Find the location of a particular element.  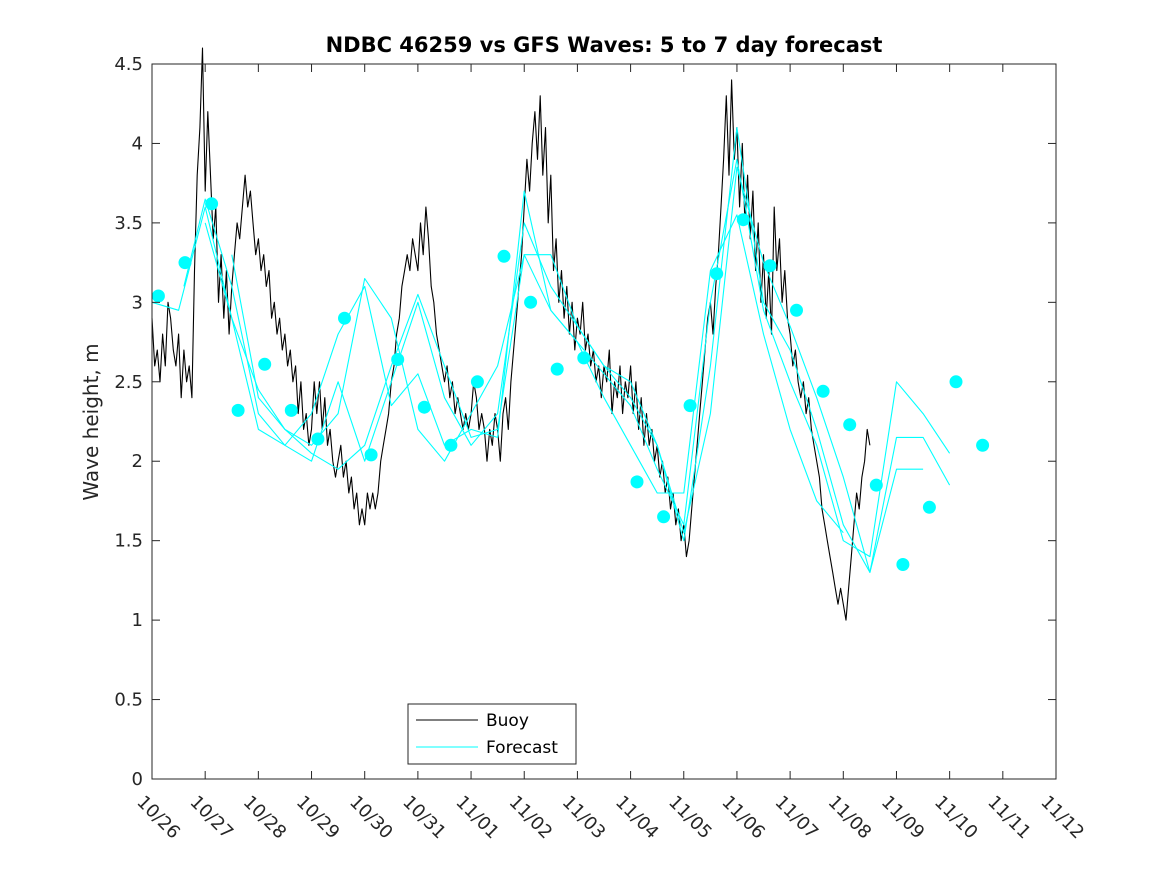

legend-box is located at coordinates (492, 734).